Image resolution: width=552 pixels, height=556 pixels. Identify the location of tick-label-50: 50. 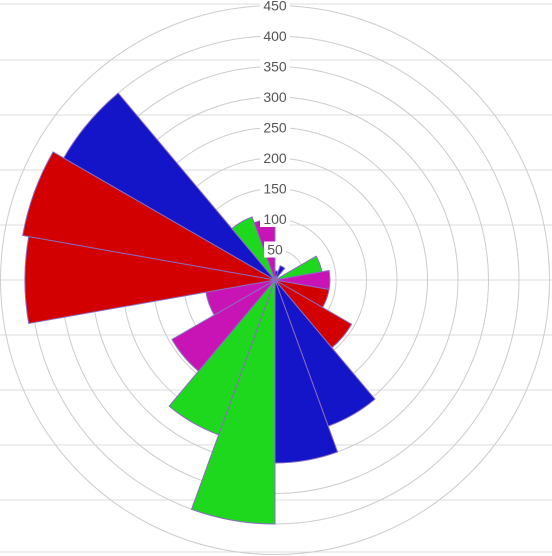
(275, 250).